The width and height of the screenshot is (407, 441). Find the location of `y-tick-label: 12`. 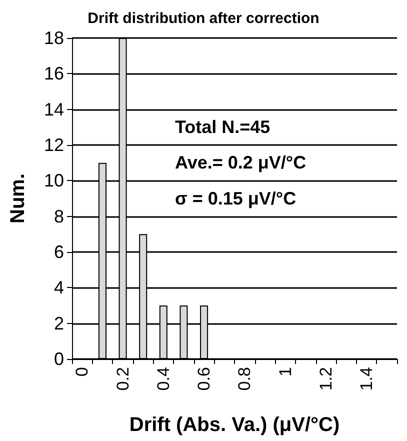

y-tick-label: 12 is located at coordinates (54, 145).